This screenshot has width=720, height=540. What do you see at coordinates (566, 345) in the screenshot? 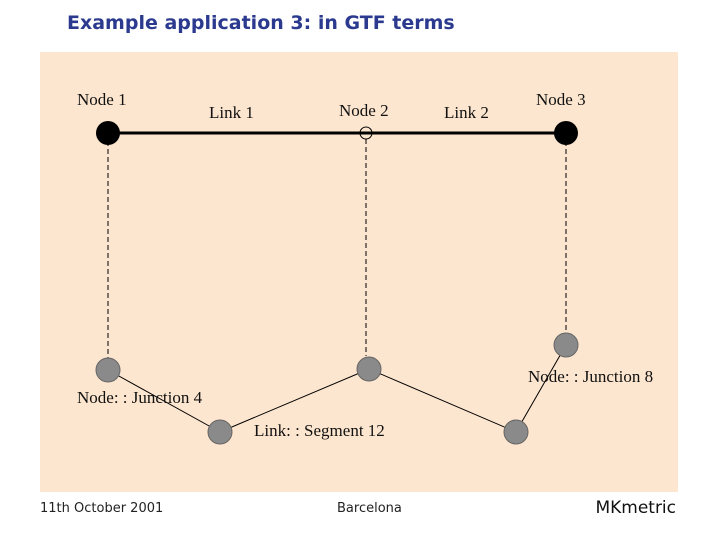
I see `junction-point-right` at bounding box center [566, 345].